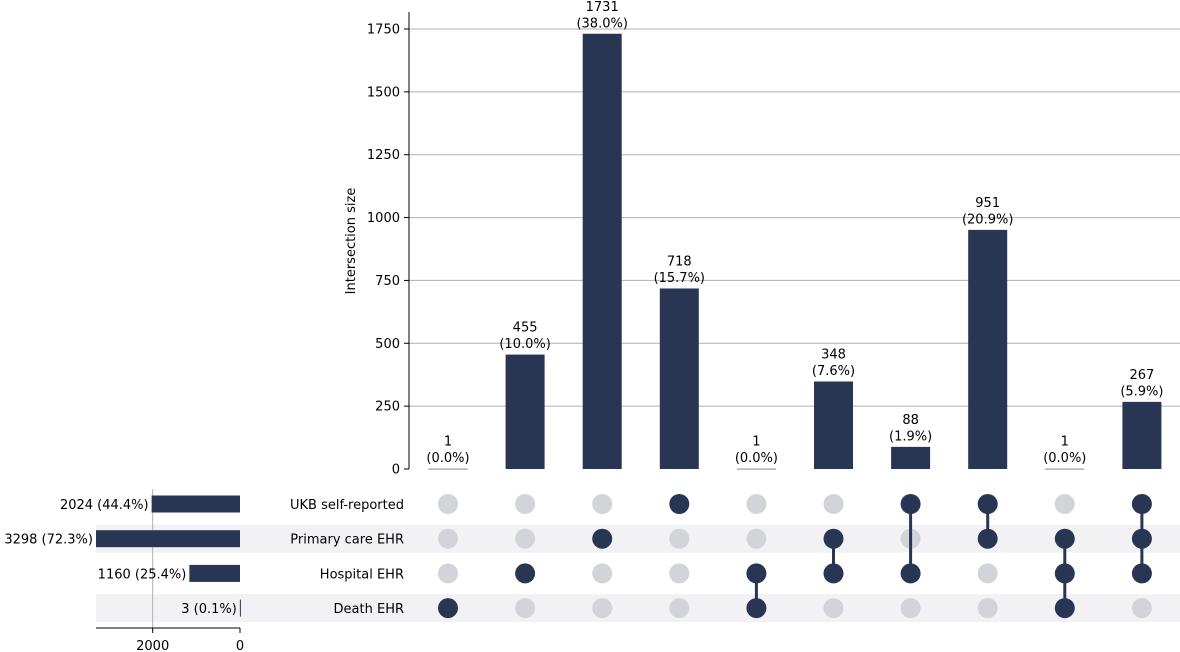 The height and width of the screenshot is (652, 1180). I want to click on y-tick-label: 1750, so click(383, 29).